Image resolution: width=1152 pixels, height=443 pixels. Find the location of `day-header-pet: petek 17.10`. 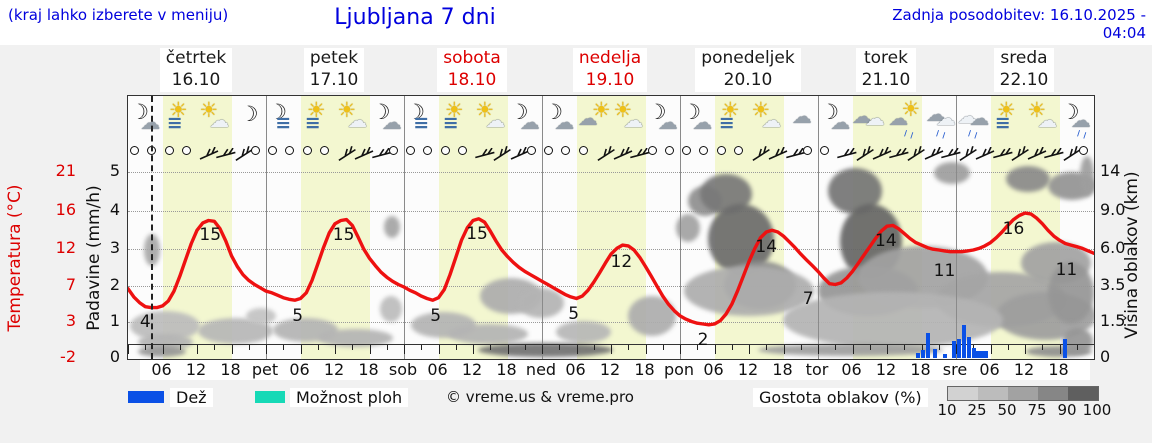

day-header-pet: petek 17.10 is located at coordinates (334, 70).